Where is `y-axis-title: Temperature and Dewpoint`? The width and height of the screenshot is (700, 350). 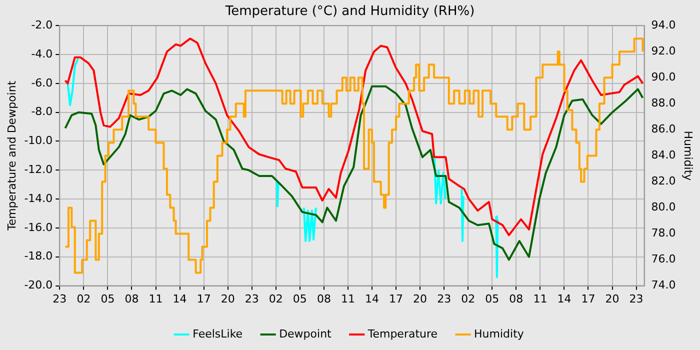 y-axis-title: Temperature and Dewpoint is located at coordinates (11, 156).